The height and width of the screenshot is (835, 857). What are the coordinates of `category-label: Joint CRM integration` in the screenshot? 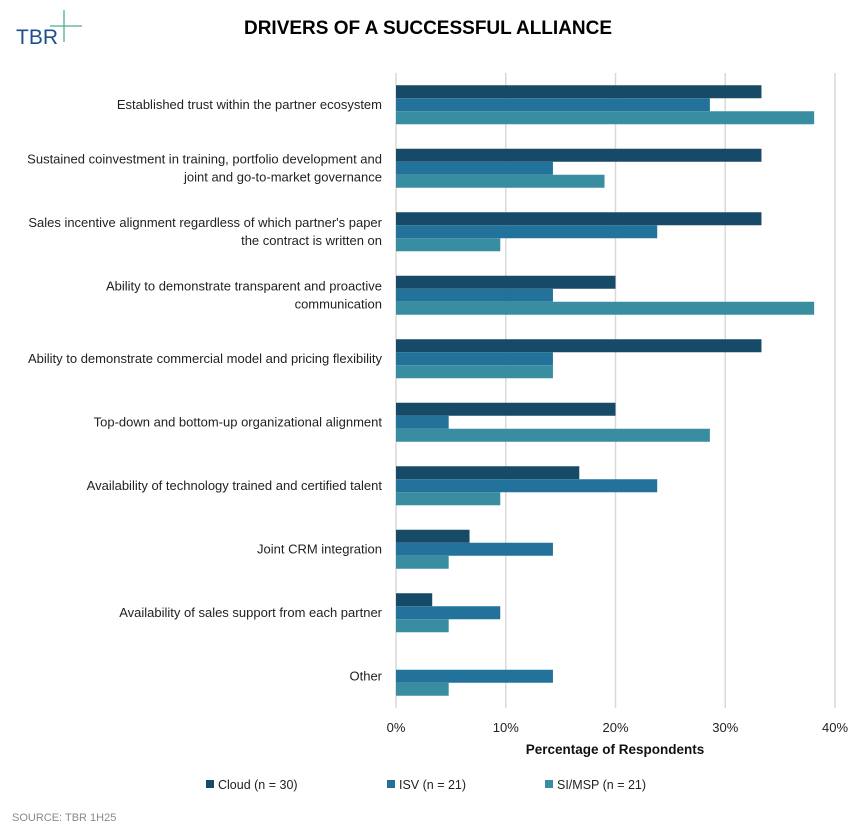 It's located at (319, 548).